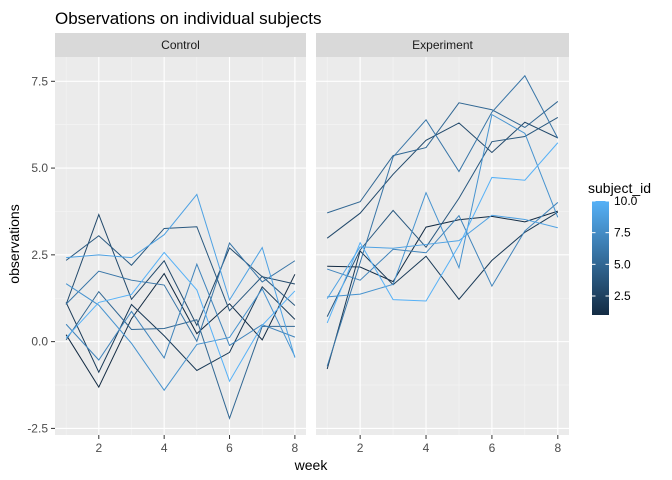 The height and width of the screenshot is (480, 672). What do you see at coordinates (622, 233) in the screenshot?
I see `legend-label: 7.5` at bounding box center [622, 233].